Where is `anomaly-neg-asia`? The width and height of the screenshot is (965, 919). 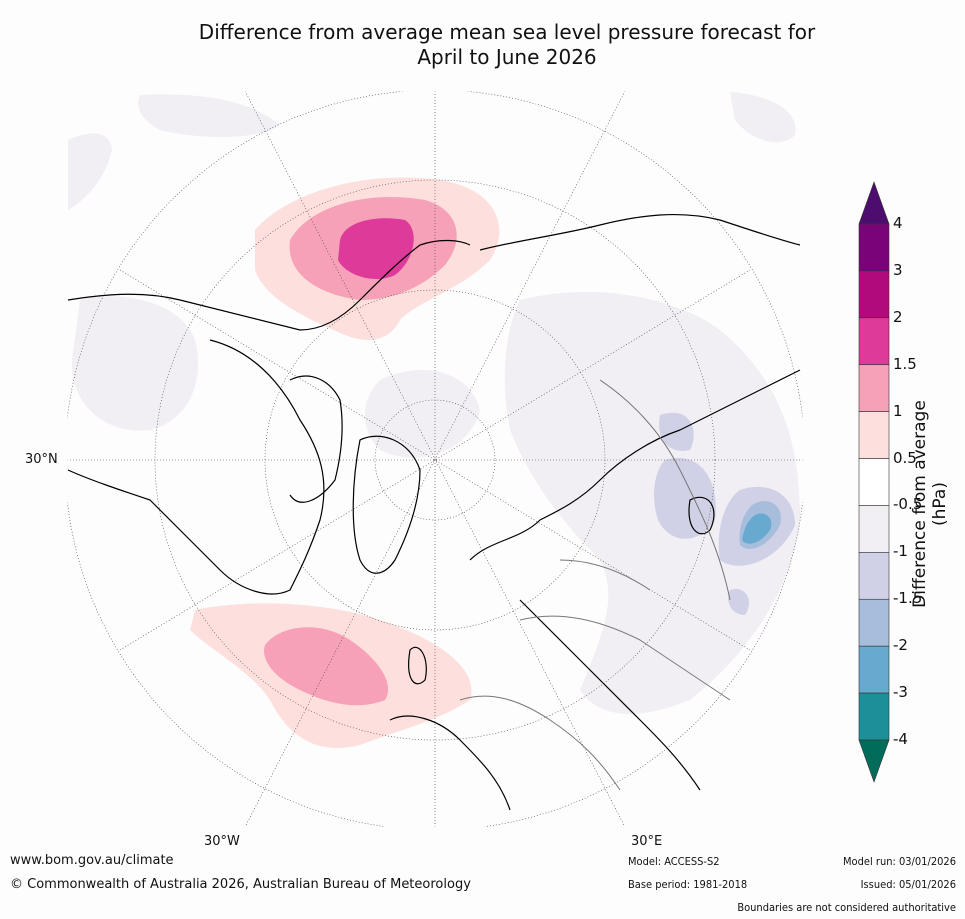 anomaly-neg-asia is located at coordinates (652, 502).